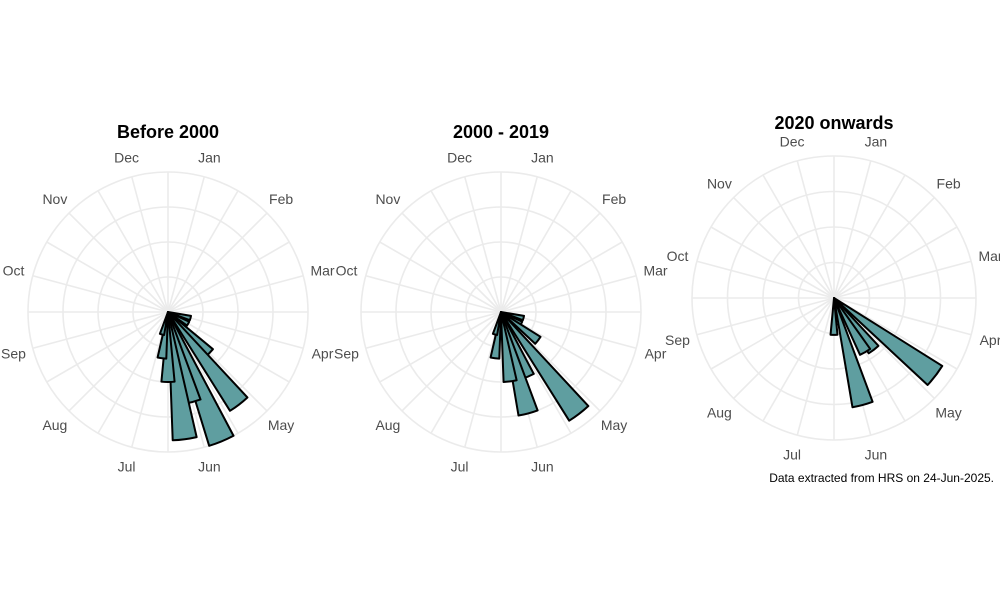 This screenshot has width=1000, height=600. I want to click on grid, so click(834, 298).